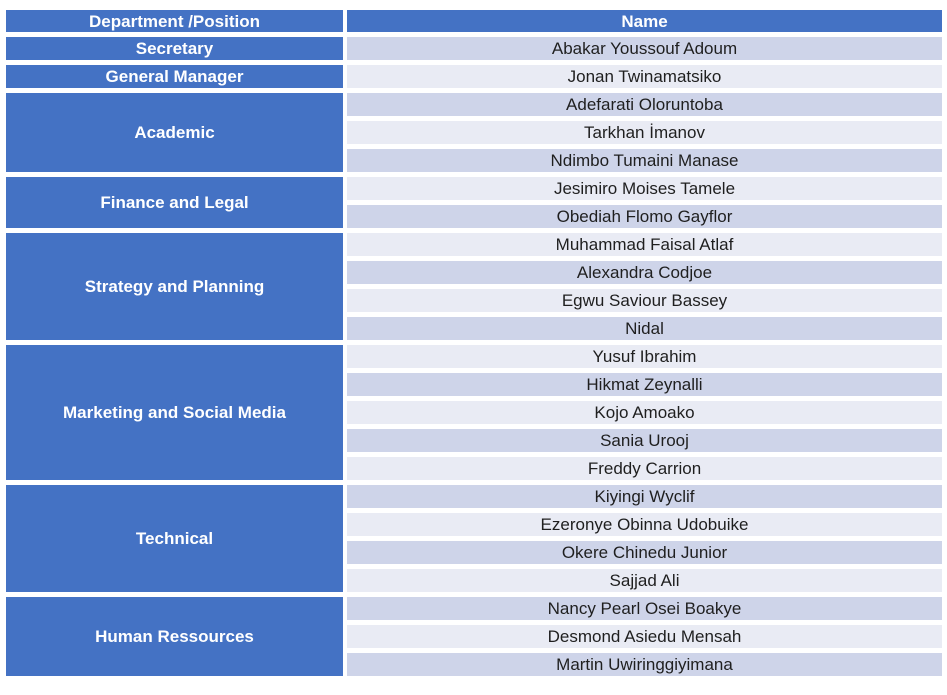 The width and height of the screenshot is (947, 695). What do you see at coordinates (644, 216) in the screenshot?
I see `name-cell: Obediah Flomo Gayflor` at bounding box center [644, 216].